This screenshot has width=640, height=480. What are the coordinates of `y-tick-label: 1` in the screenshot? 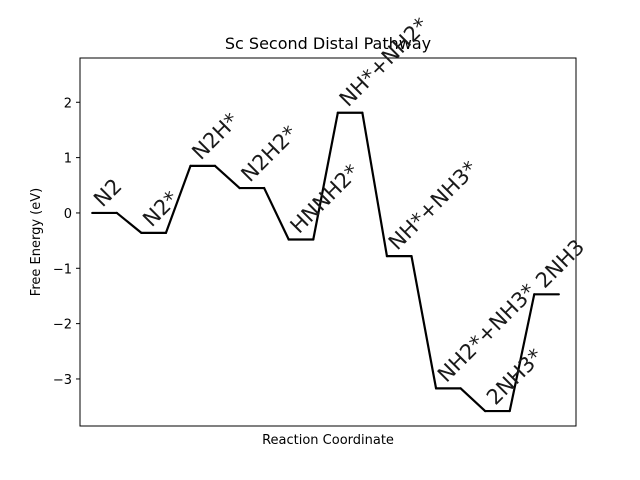 It's located at (68, 159).